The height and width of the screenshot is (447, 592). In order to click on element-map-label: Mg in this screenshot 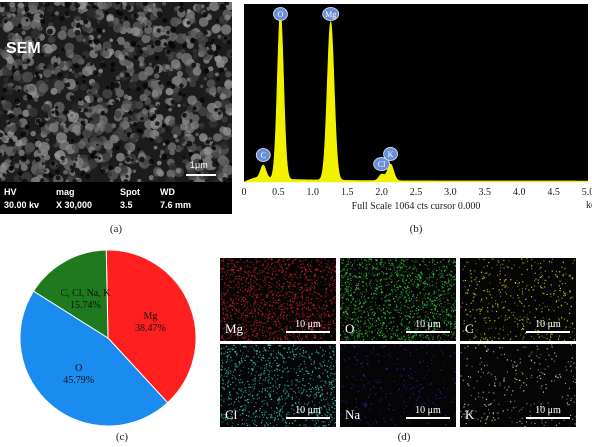, I will do `click(234, 328)`.